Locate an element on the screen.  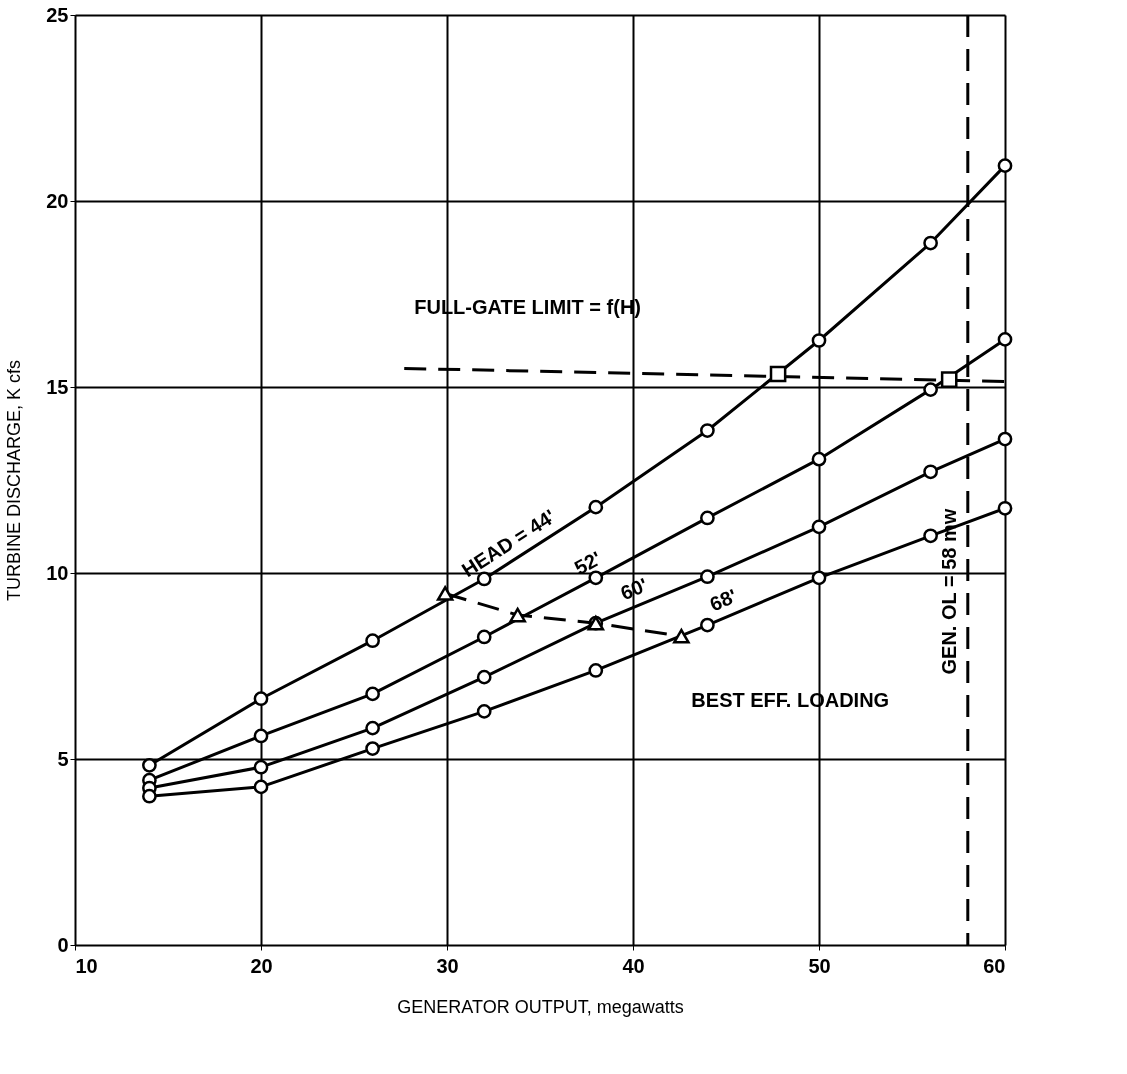
y-axis-title: TURBINE DISCHARGE, K cfs is located at coordinates (14, 480).